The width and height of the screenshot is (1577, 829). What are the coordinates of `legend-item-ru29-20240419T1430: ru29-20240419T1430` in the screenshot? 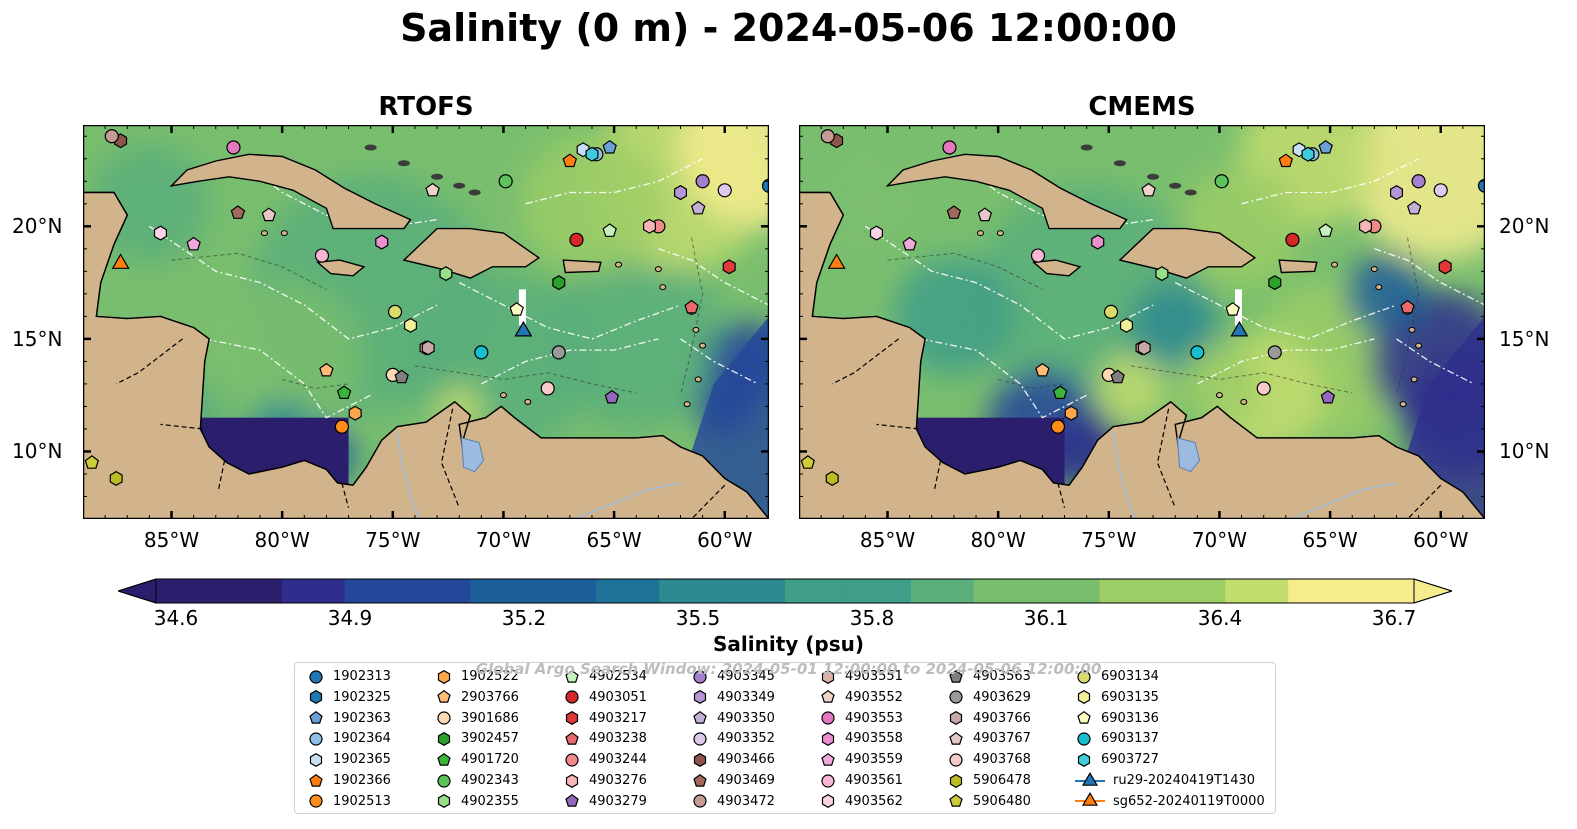 It's located at (1165, 780).